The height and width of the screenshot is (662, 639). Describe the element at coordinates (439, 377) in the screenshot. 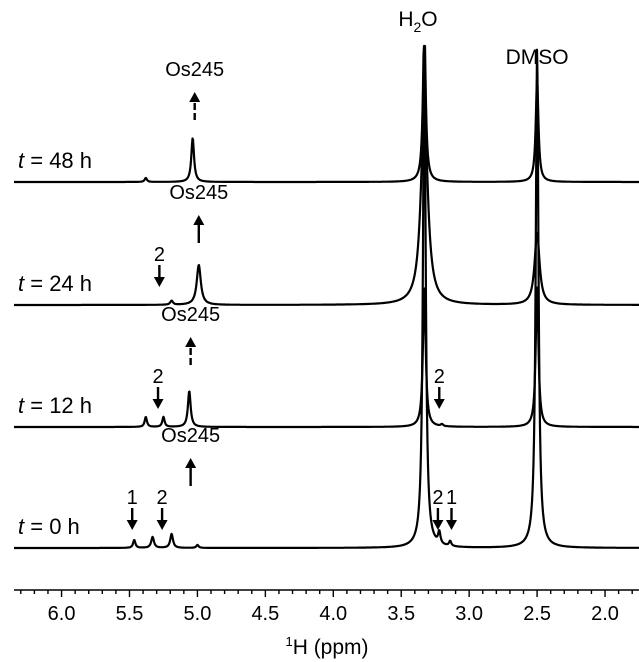

I see `series-2-annotation-2-label: 2` at that location.